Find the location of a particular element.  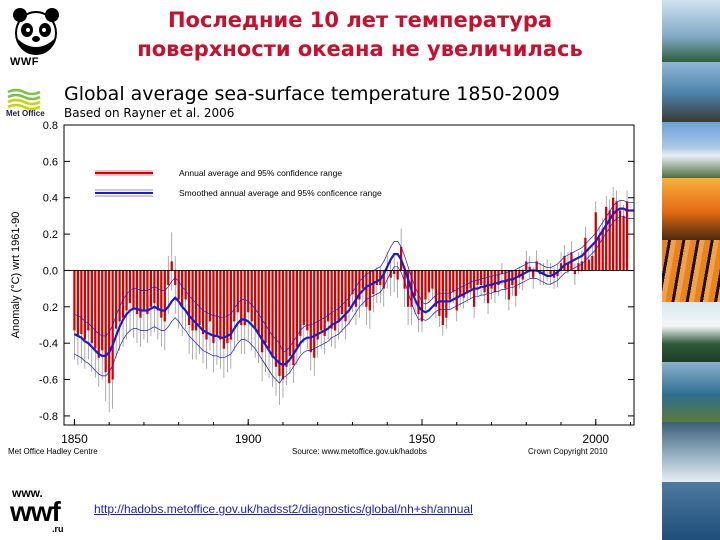

metoffice-waves-icon is located at coordinates (24, 99).